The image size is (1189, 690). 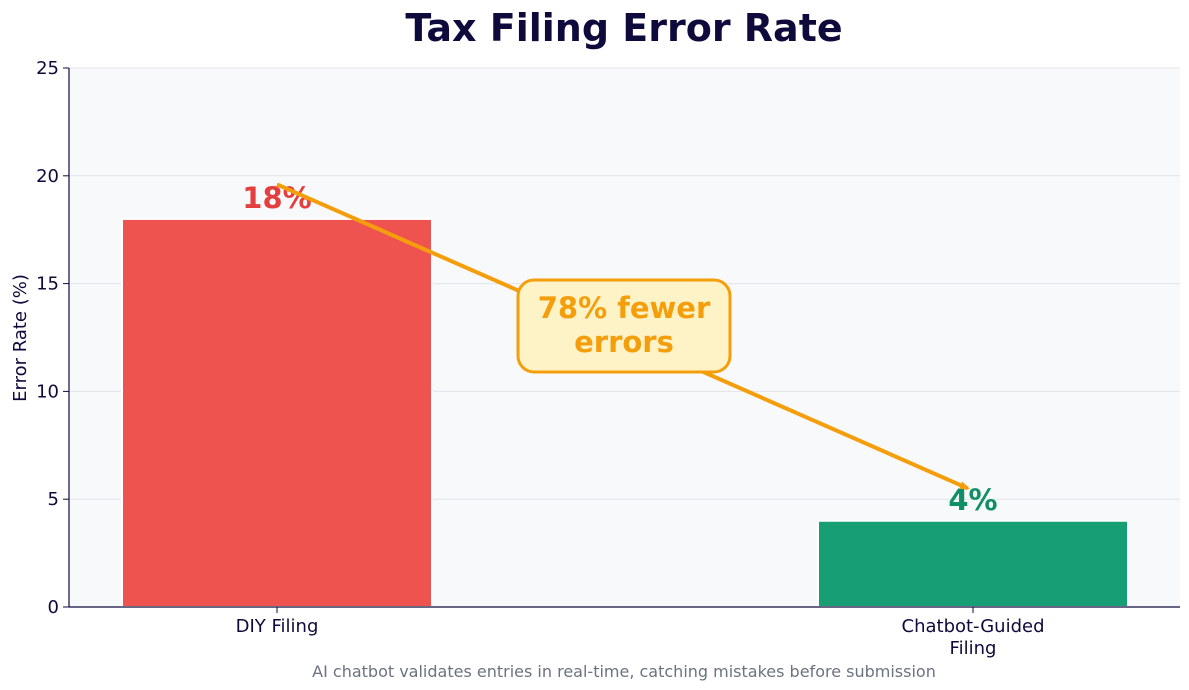 I want to click on annotation-text: 78% fewer errors, so click(x=624, y=325).